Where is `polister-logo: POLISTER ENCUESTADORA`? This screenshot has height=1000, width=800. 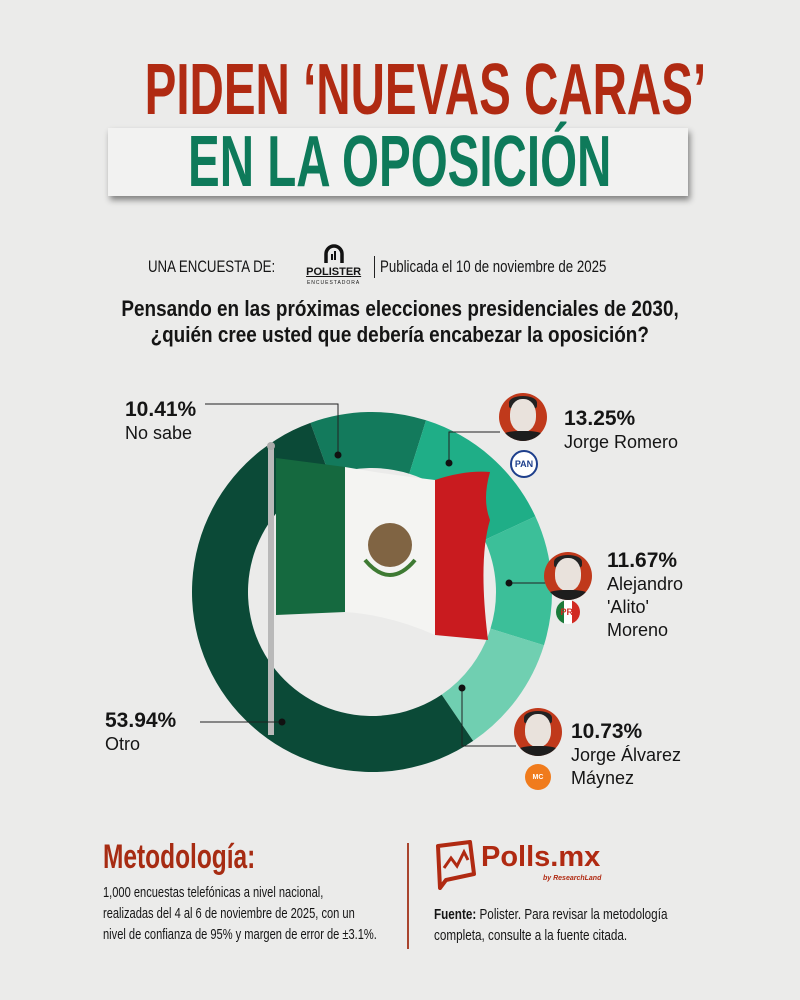 polister-logo: POLISTER ENCUESTADORA is located at coordinates (333, 266).